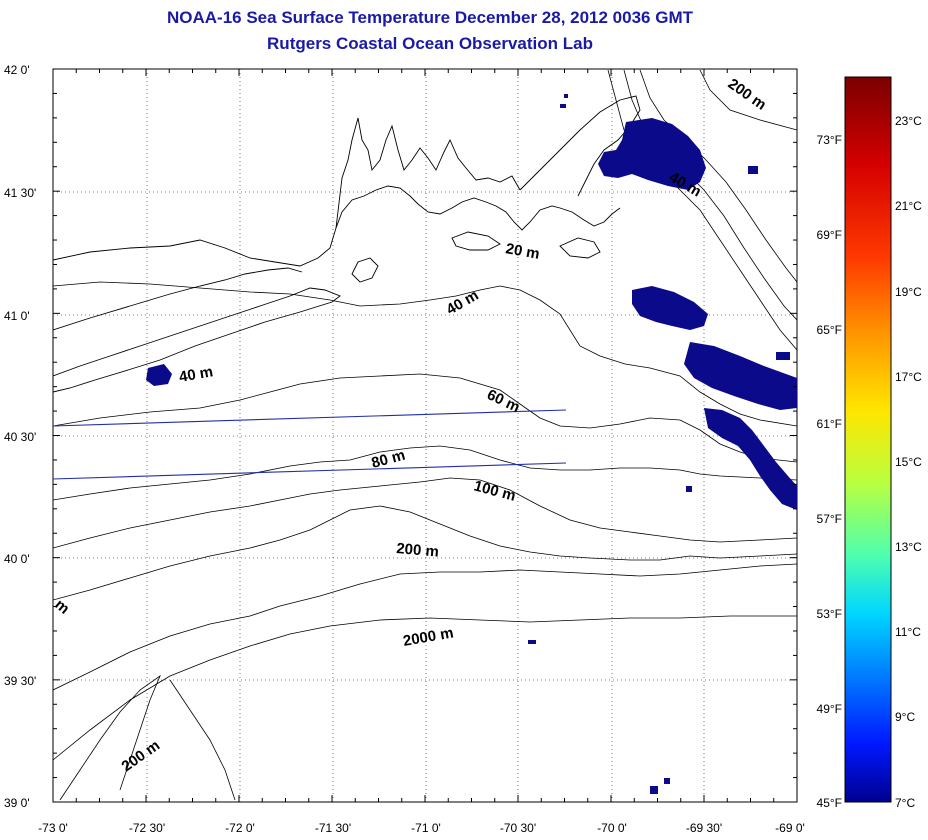  Describe the element at coordinates (908, 206) in the screenshot. I see `colorbar-c-label: 21°C` at that location.